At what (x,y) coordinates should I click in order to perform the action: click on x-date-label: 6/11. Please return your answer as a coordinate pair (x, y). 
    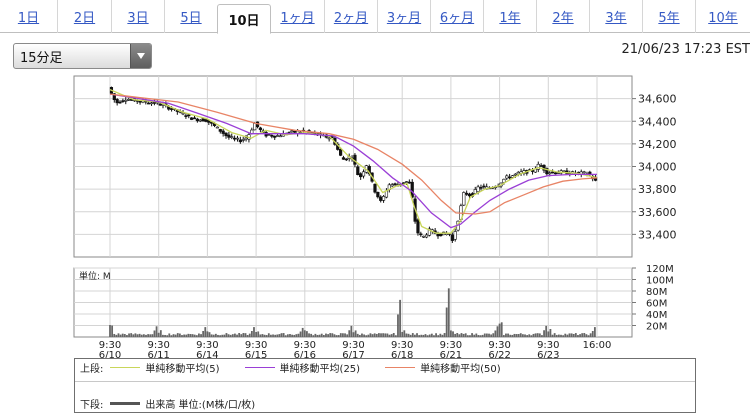
    Looking at the image, I should click on (158, 354).